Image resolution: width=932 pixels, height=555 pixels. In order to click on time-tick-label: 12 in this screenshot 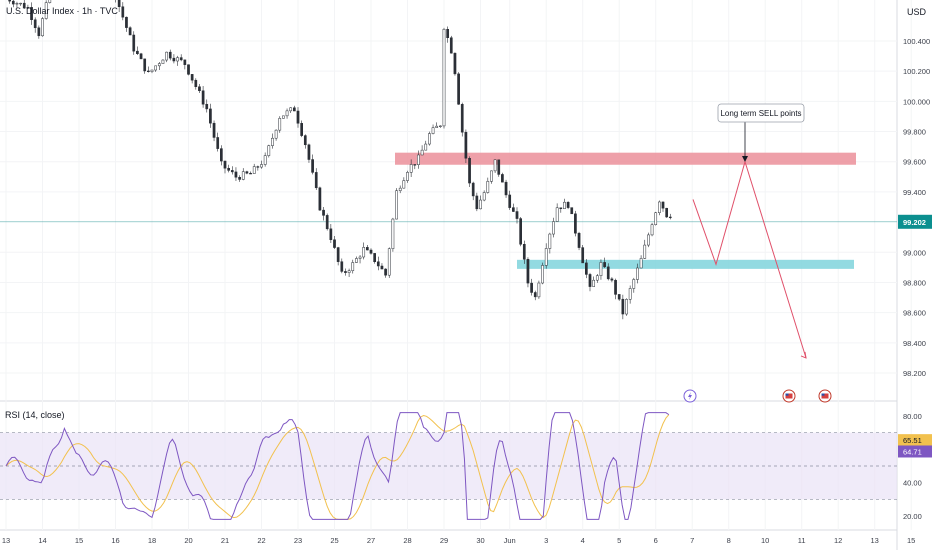, I will do `click(838, 540)`.